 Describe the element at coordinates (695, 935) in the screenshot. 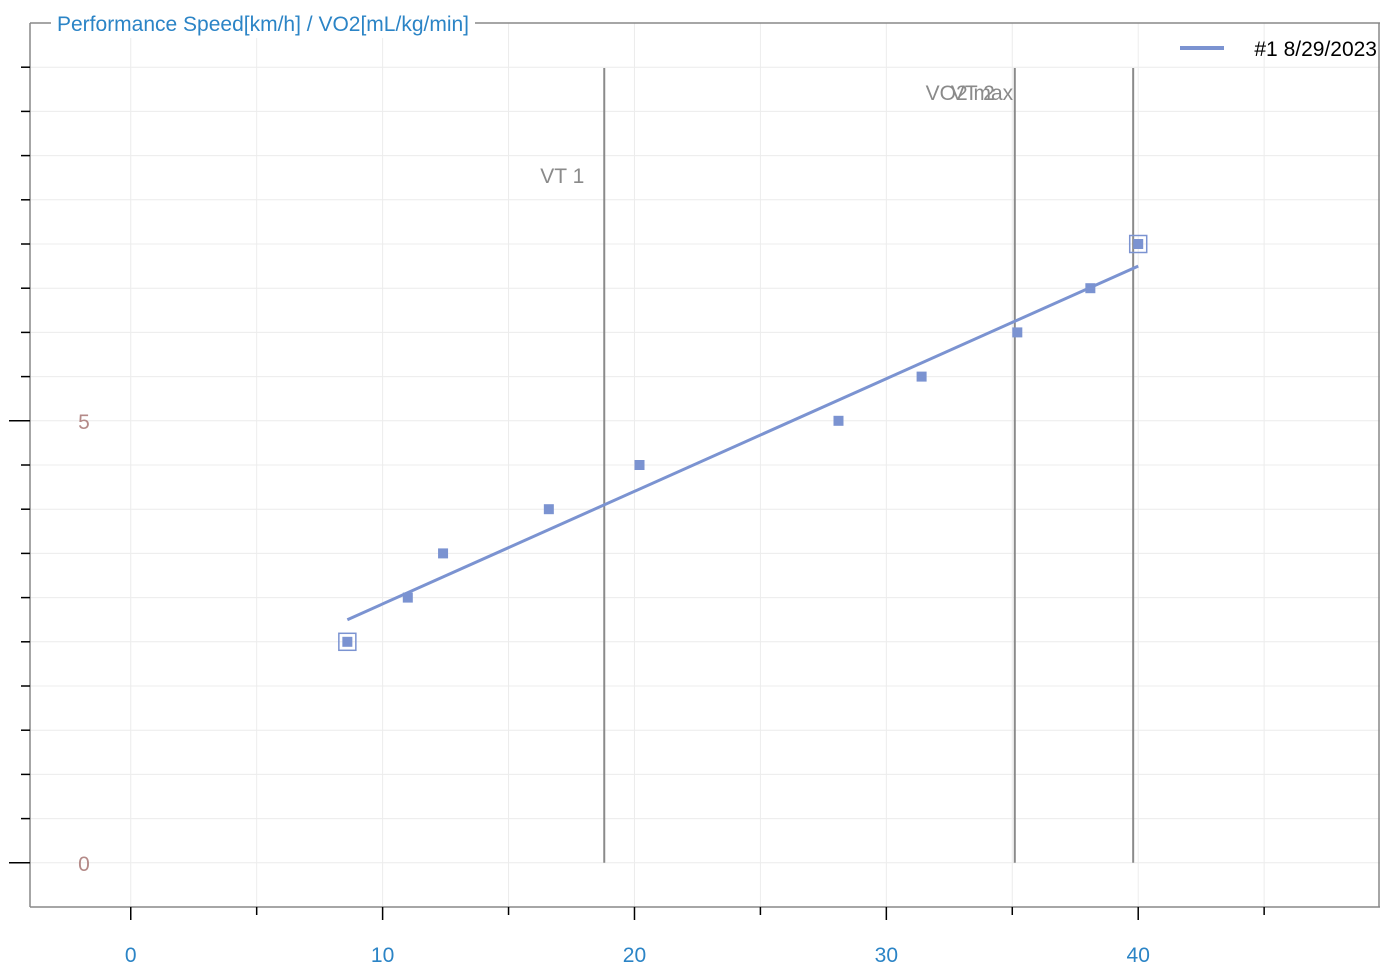

I see `x-axis: 0 10 20 30 40` at that location.